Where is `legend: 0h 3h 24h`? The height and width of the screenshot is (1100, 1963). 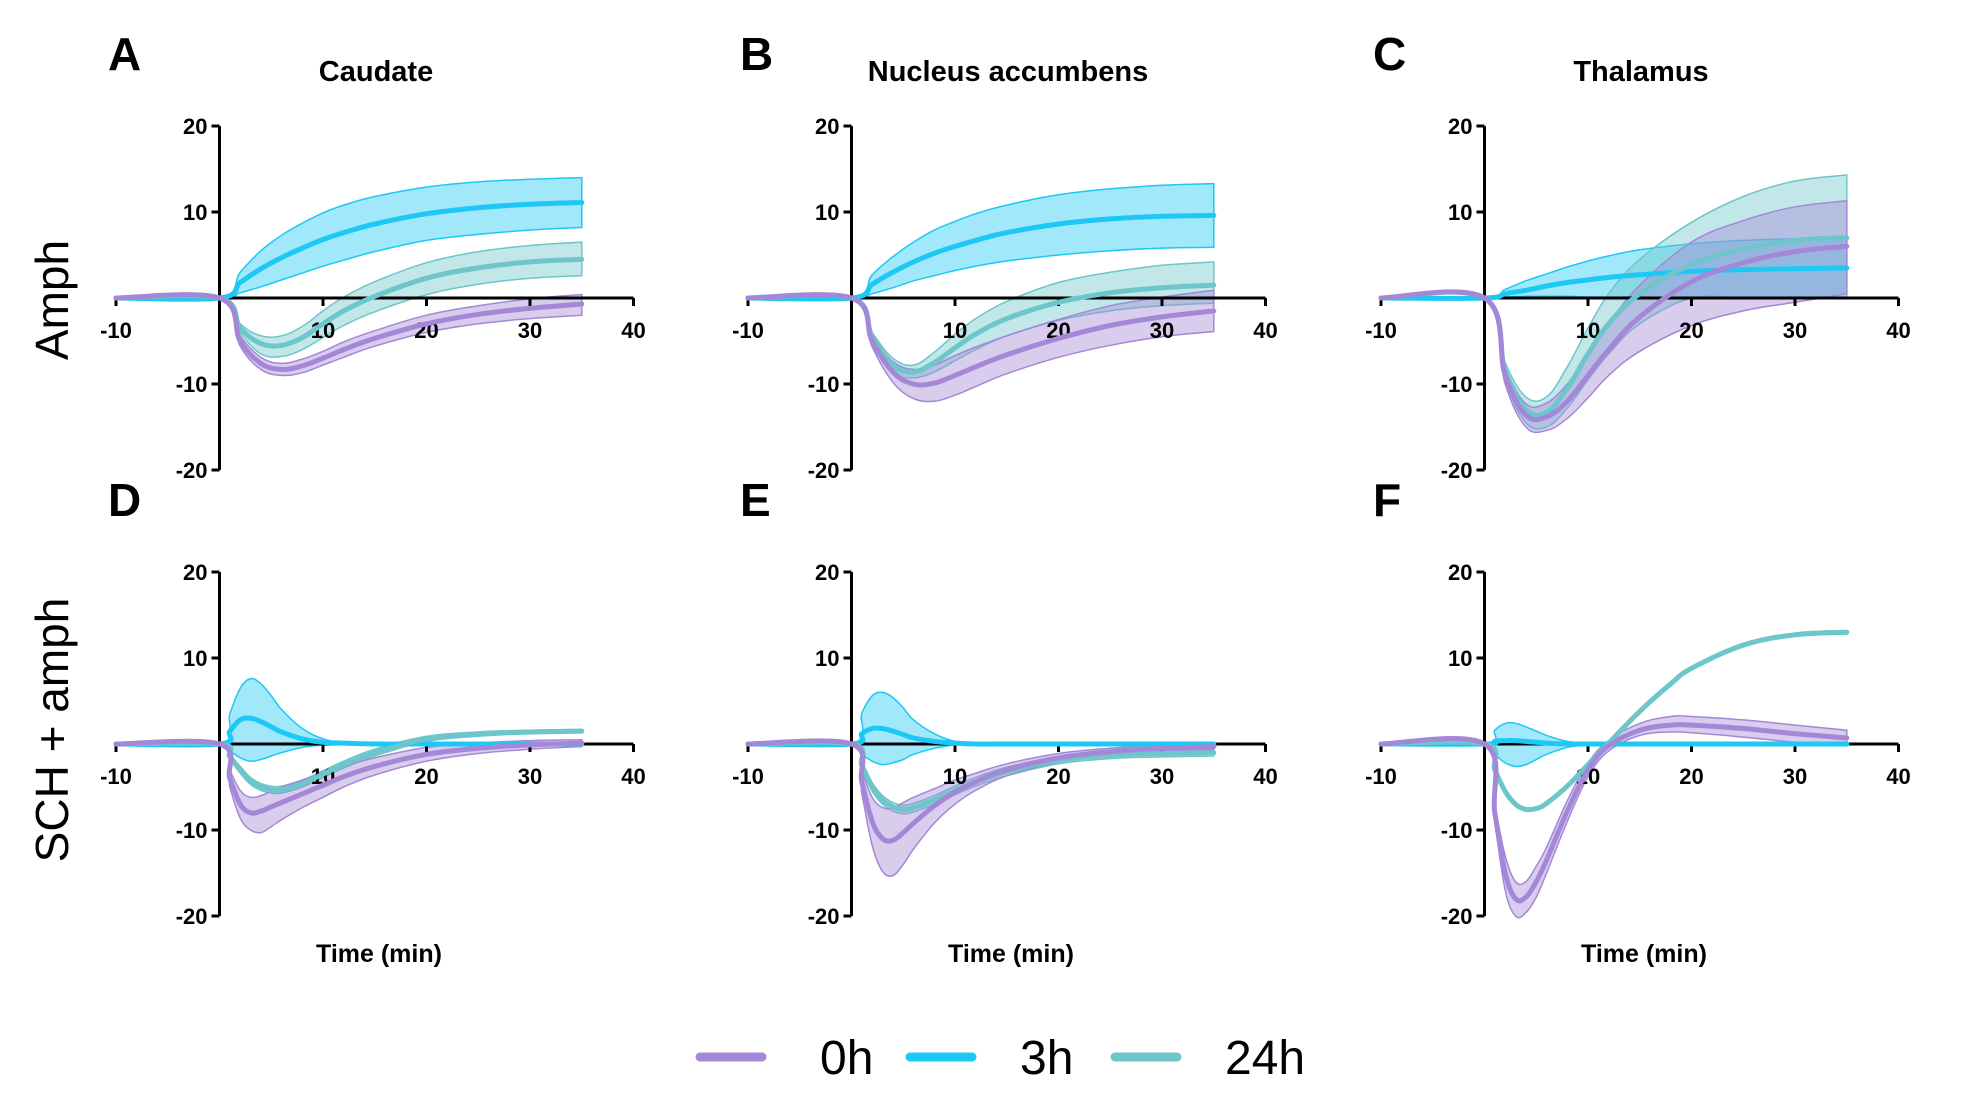 legend: 0h 3h 24h is located at coordinates (1000, 1058).